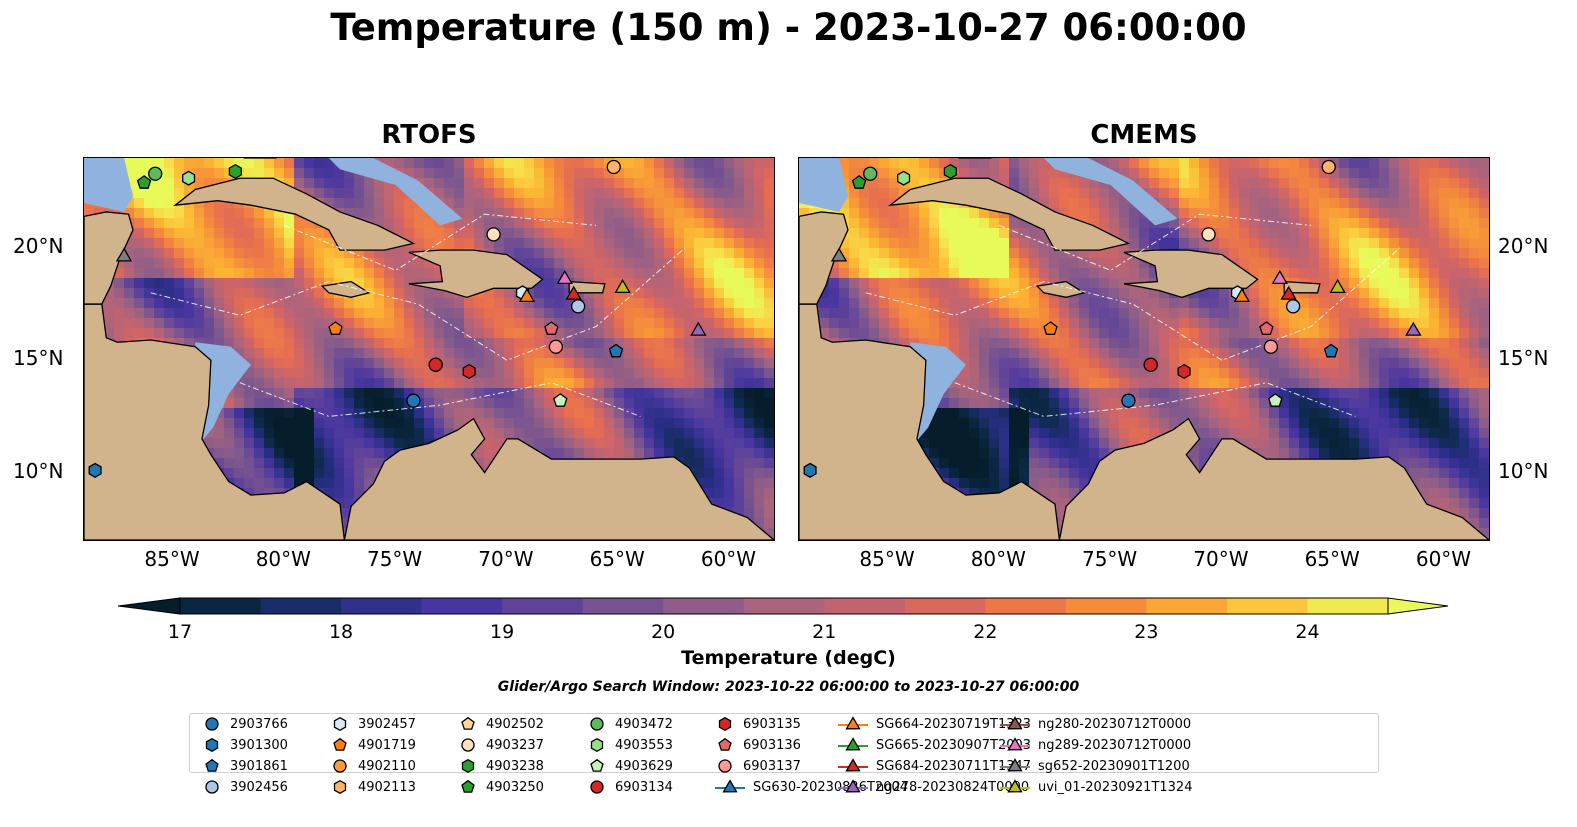 This screenshot has height=827, width=1577. I want to click on colorbar-label: Temperature (degC), so click(788, 658).